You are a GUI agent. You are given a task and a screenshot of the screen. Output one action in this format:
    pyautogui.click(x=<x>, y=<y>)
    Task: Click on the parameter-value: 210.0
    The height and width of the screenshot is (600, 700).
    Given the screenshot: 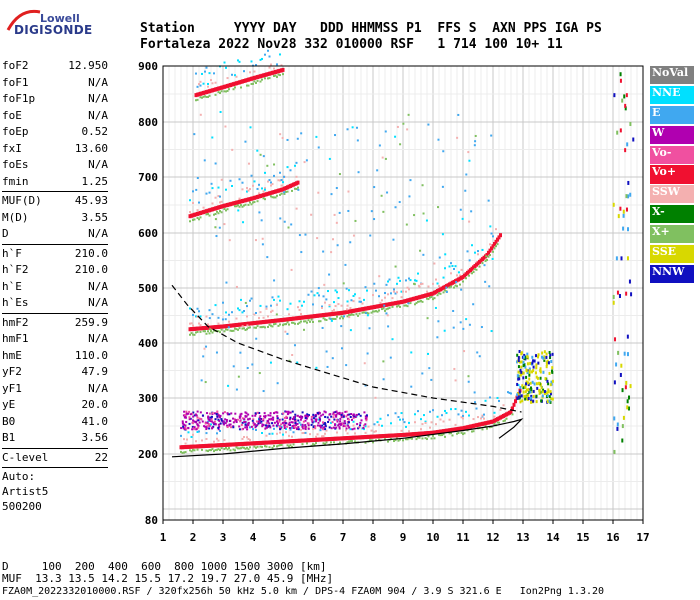 What is the action you would take?
    pyautogui.click(x=91, y=269)
    